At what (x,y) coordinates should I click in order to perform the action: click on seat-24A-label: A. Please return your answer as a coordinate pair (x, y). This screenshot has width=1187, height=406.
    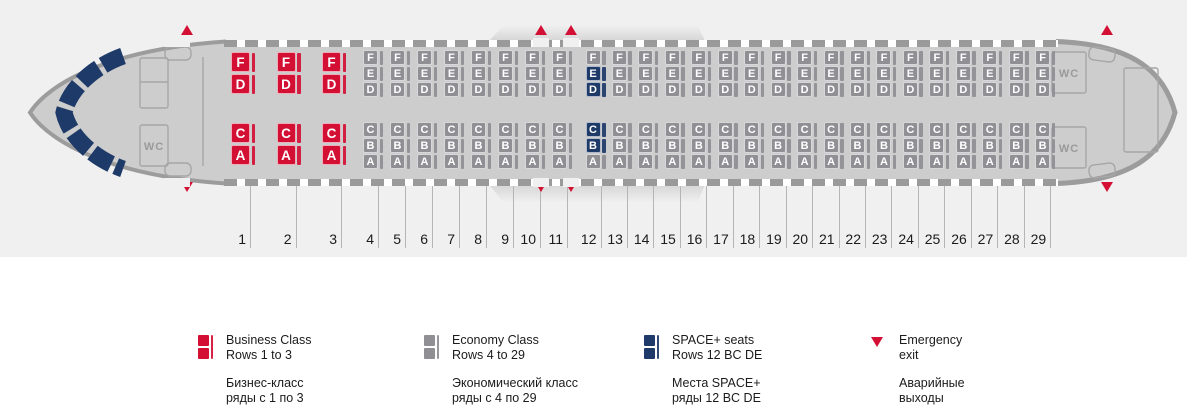
    Looking at the image, I should click on (910, 161).